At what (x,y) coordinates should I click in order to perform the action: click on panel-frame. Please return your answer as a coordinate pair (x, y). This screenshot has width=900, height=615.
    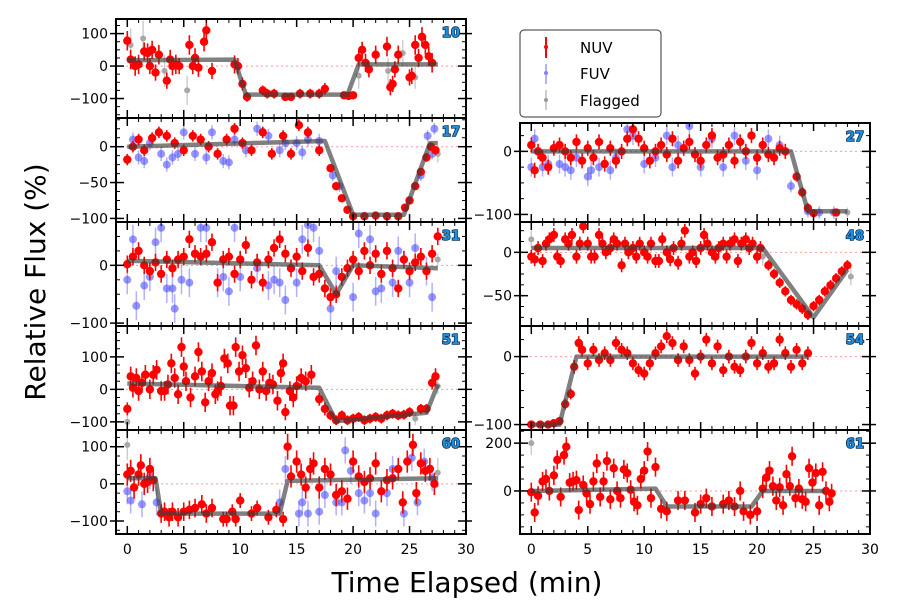
    Looking at the image, I should click on (695, 482).